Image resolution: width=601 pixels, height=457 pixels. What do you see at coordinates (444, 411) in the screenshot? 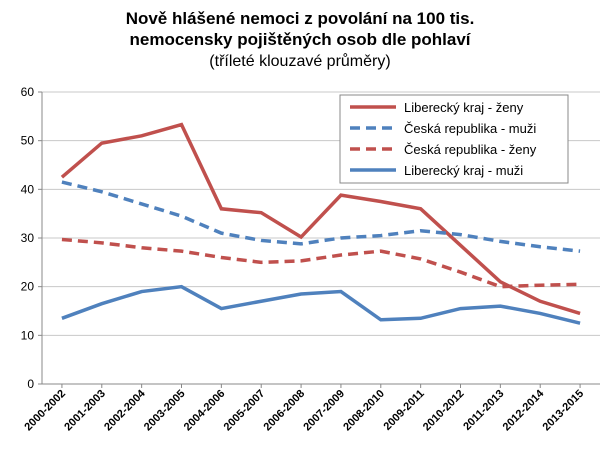
I see `x-tick-label: 2010-2012` at bounding box center [444, 411].